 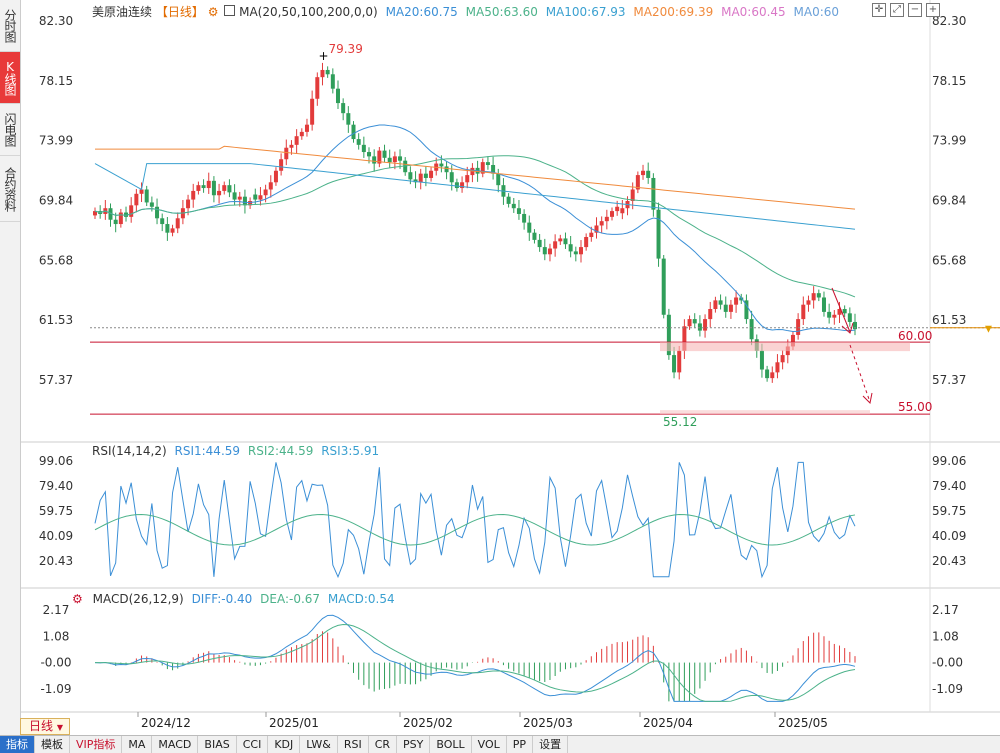 I want to click on rsi-tick-left: 99.06, so click(x=56, y=461).